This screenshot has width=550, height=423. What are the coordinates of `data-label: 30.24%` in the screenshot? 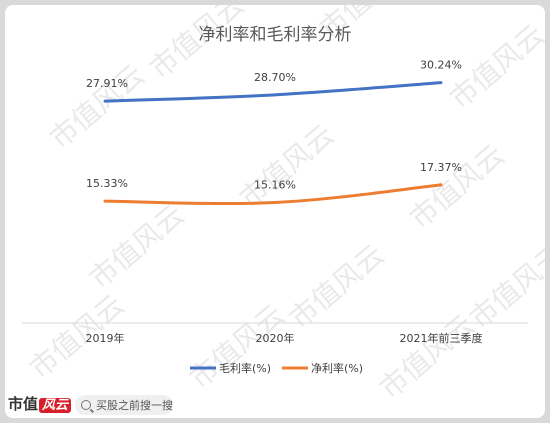 It's located at (441, 65).